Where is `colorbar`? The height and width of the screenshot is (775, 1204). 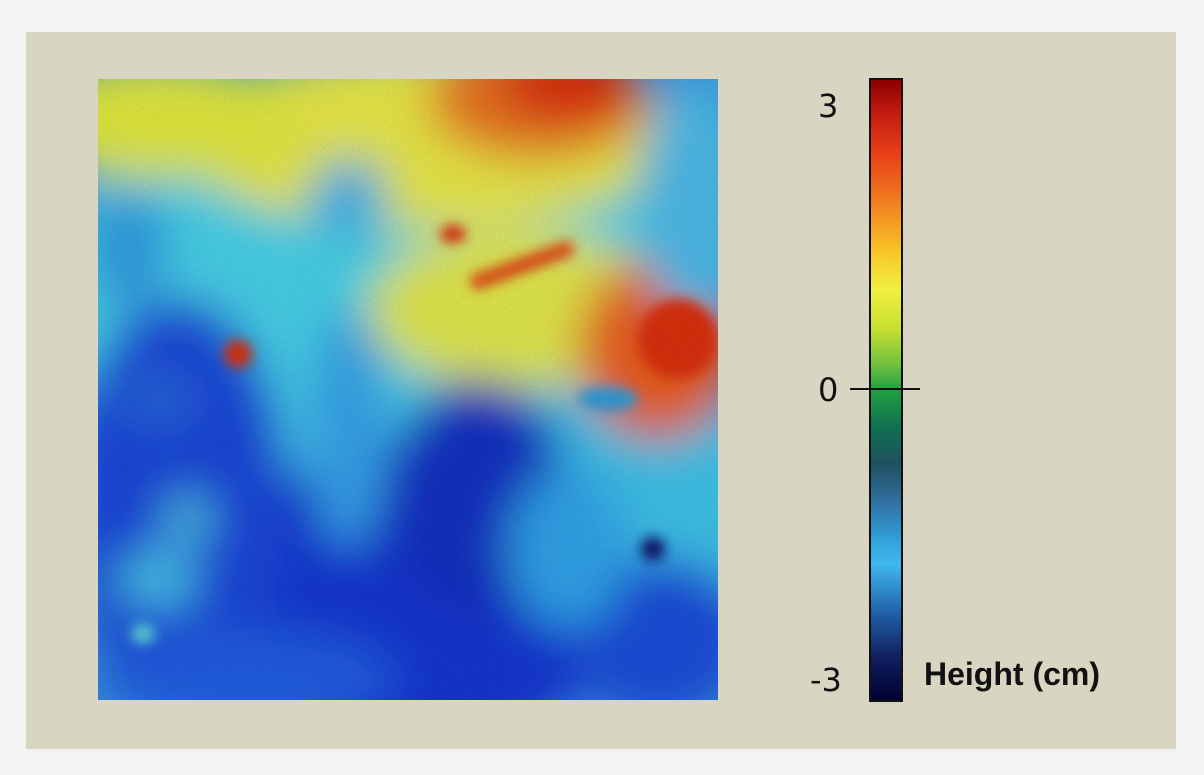 colorbar is located at coordinates (886, 390).